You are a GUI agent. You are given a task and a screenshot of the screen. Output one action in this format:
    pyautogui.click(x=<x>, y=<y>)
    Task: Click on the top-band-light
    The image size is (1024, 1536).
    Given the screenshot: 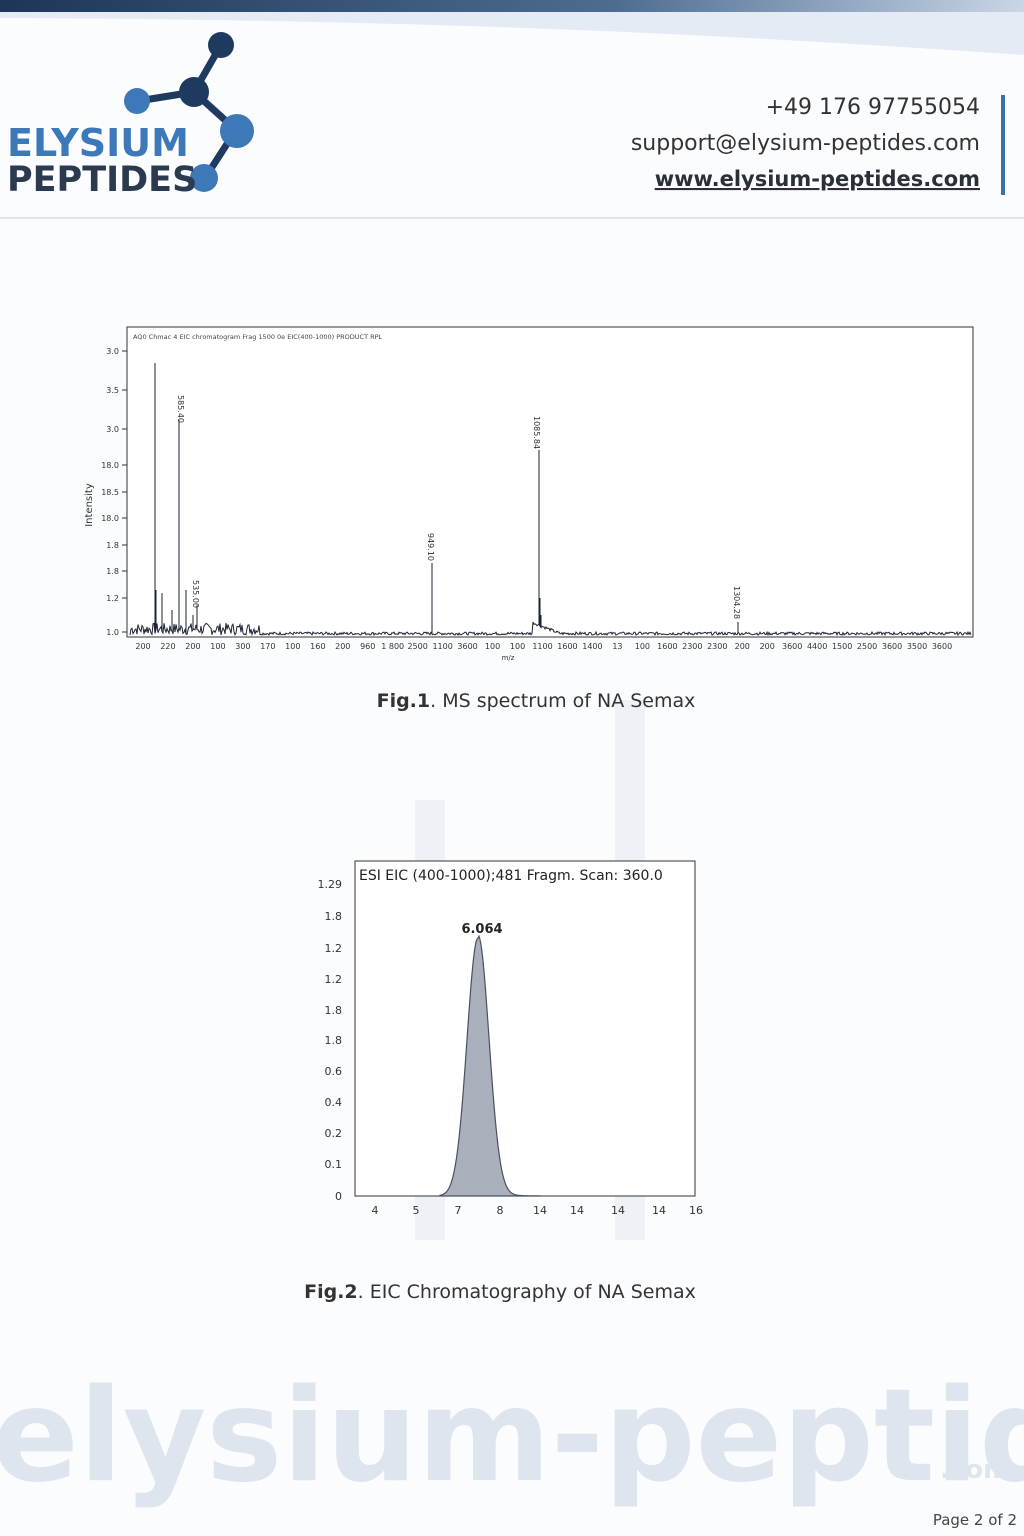 What is the action you would take?
    pyautogui.click(x=512, y=27)
    